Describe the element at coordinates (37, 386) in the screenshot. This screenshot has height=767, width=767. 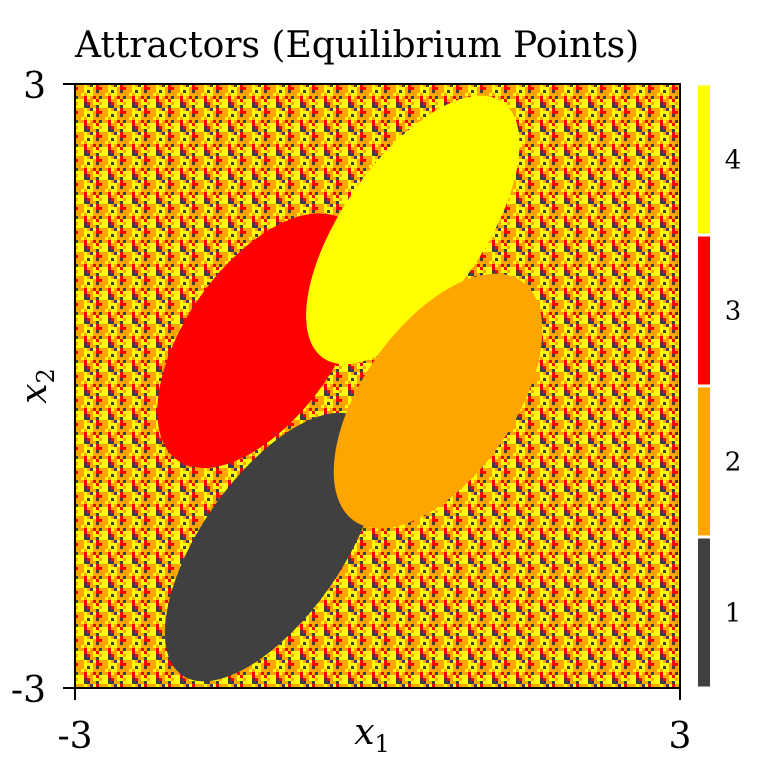
I see `y-axis-label: x2` at that location.